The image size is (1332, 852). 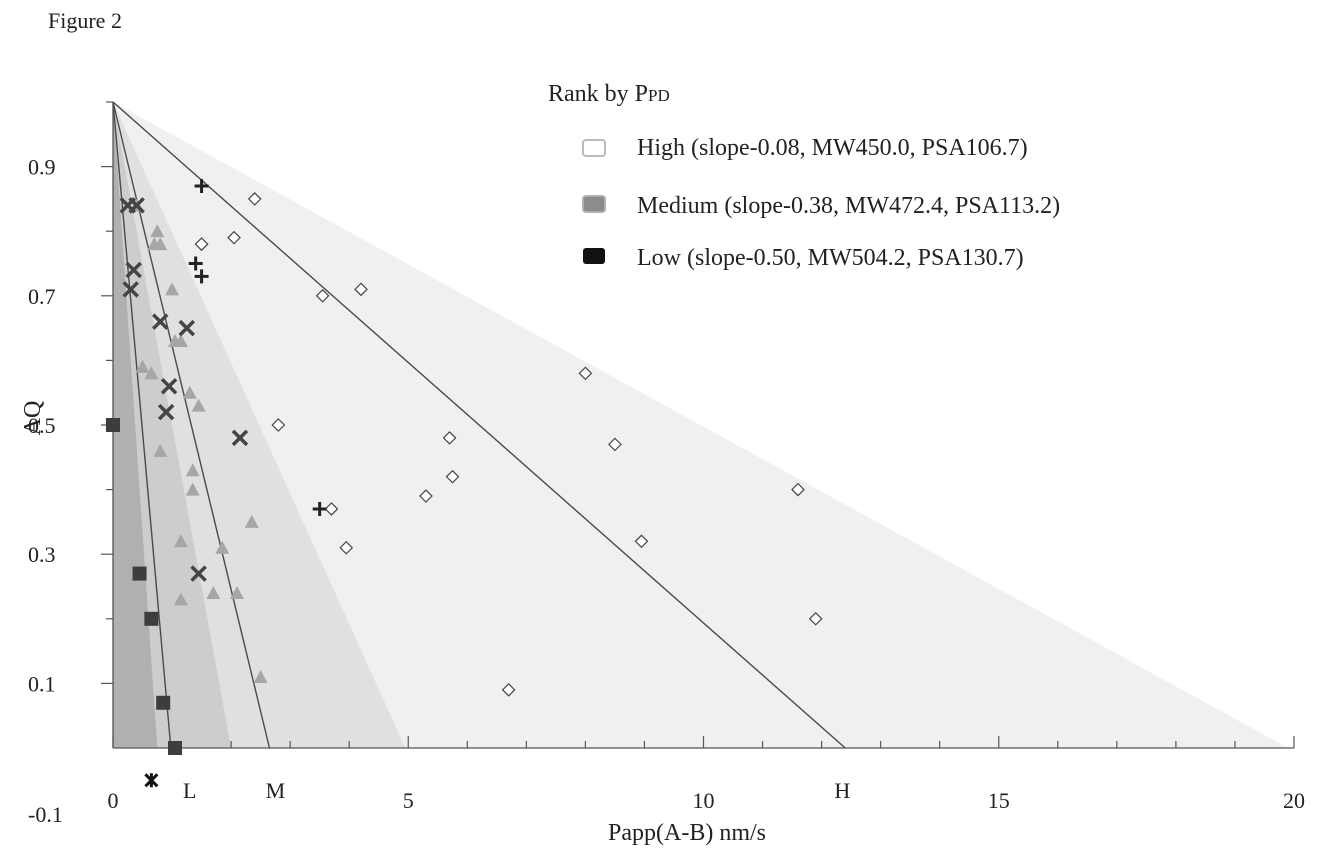 I want to click on x-tick-label: 15, so click(x=999, y=800).